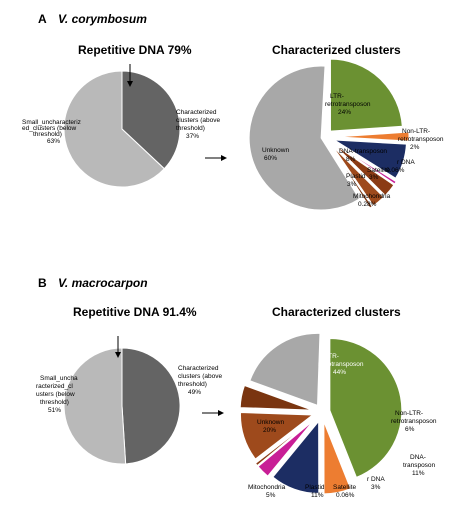 Image resolution: width=474 pixels, height=524 pixels. I want to click on pie-b2-slice-satellite, so click(283, 443).